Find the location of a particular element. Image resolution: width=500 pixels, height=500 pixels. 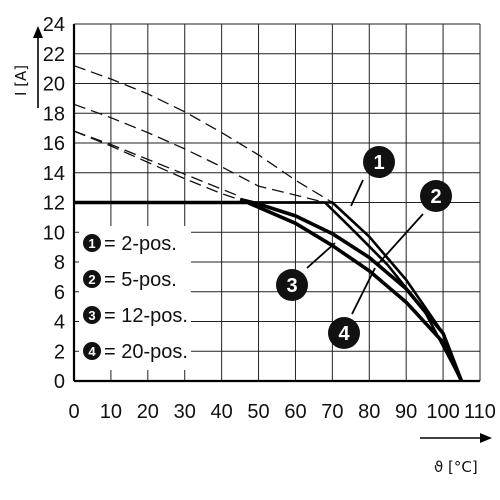

callout-2-leader is located at coordinates (400, 239).